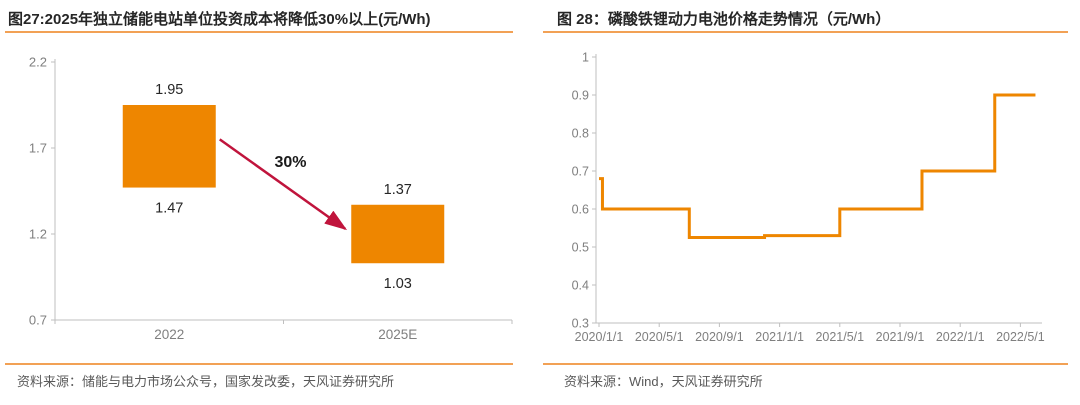 The width and height of the screenshot is (1080, 405). I want to click on x-tick-label: 2022/1/1, so click(960, 337).